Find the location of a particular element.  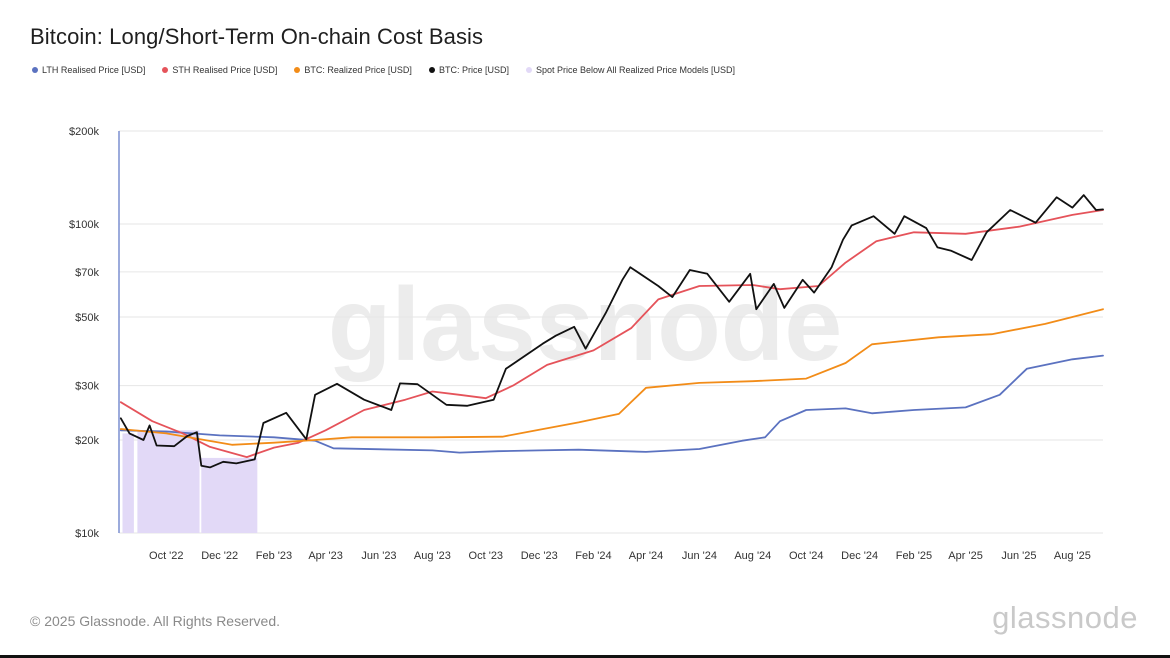

legend-item-price: BTC: Price [USD] is located at coordinates (468, 70).